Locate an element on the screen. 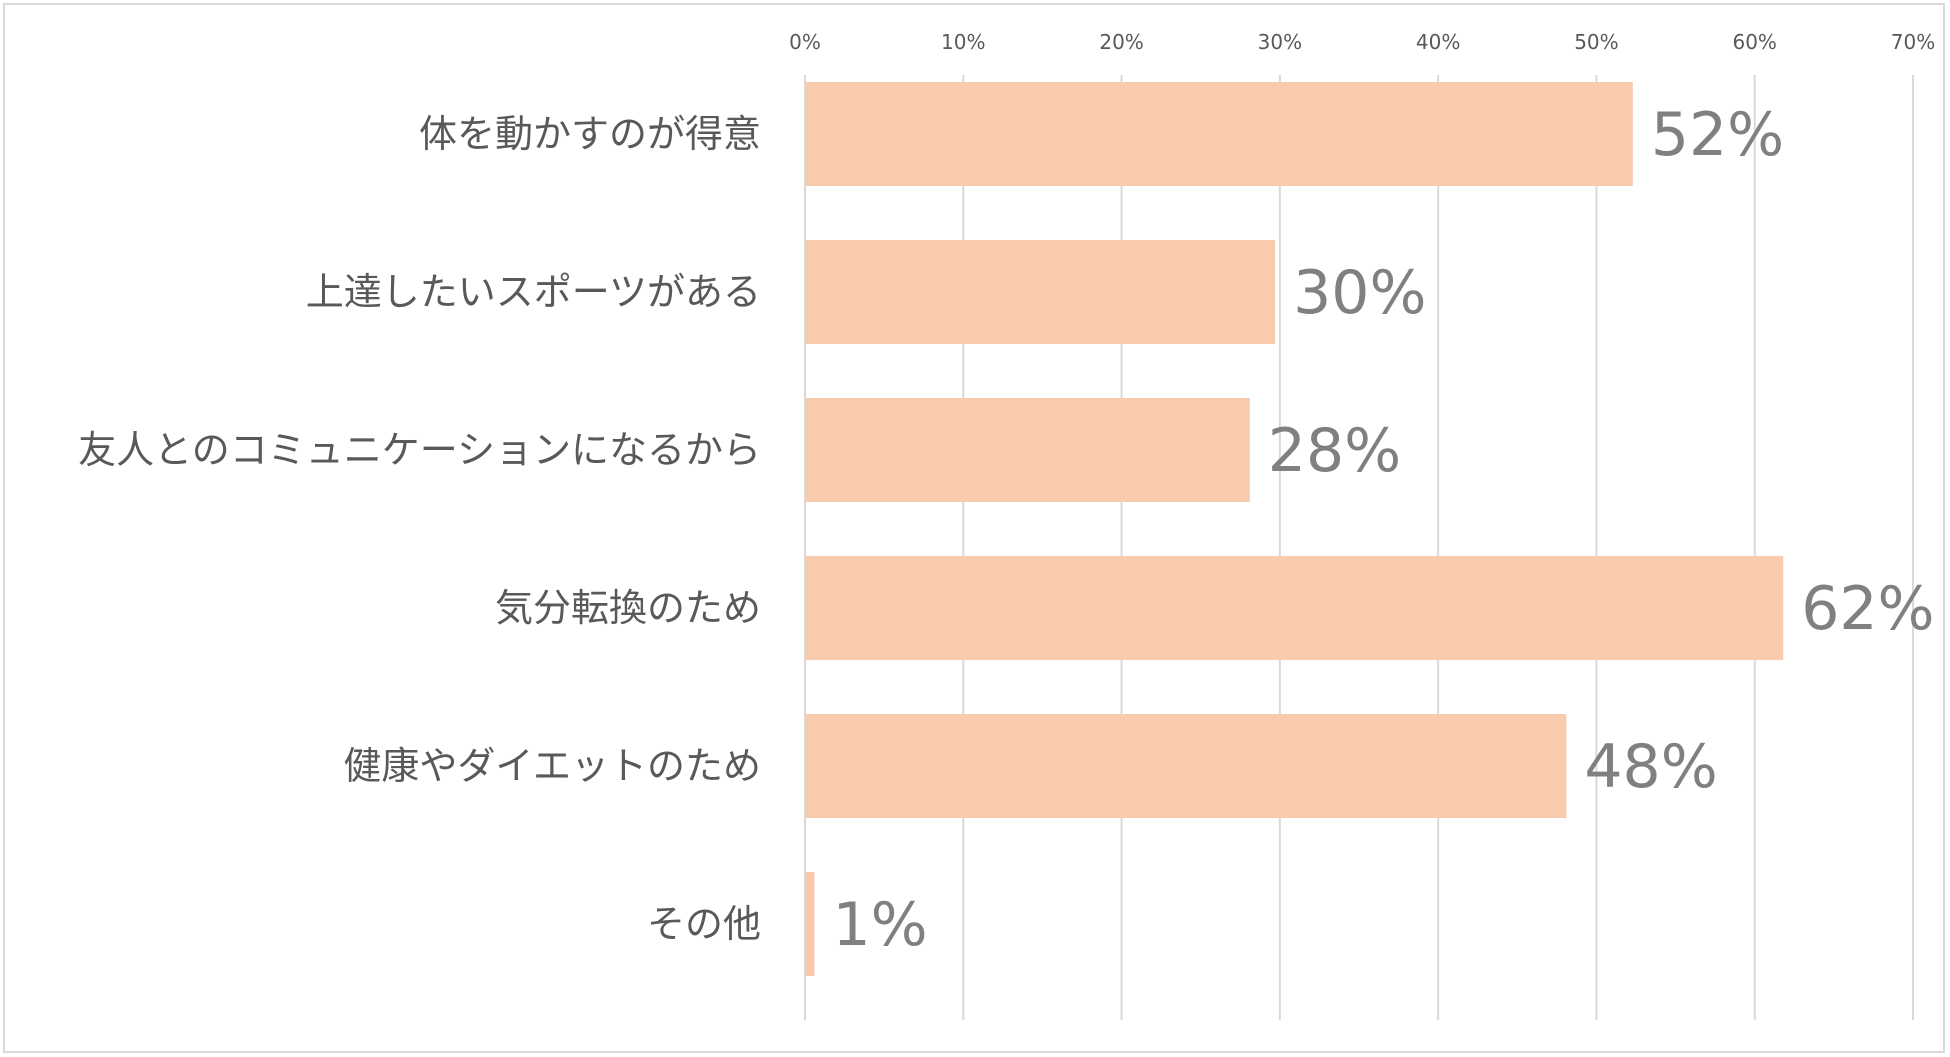 Image resolution: width=1950 pixels, height=1057 pixels. category-label: 体を動かすのが得意 is located at coordinates (590, 134).